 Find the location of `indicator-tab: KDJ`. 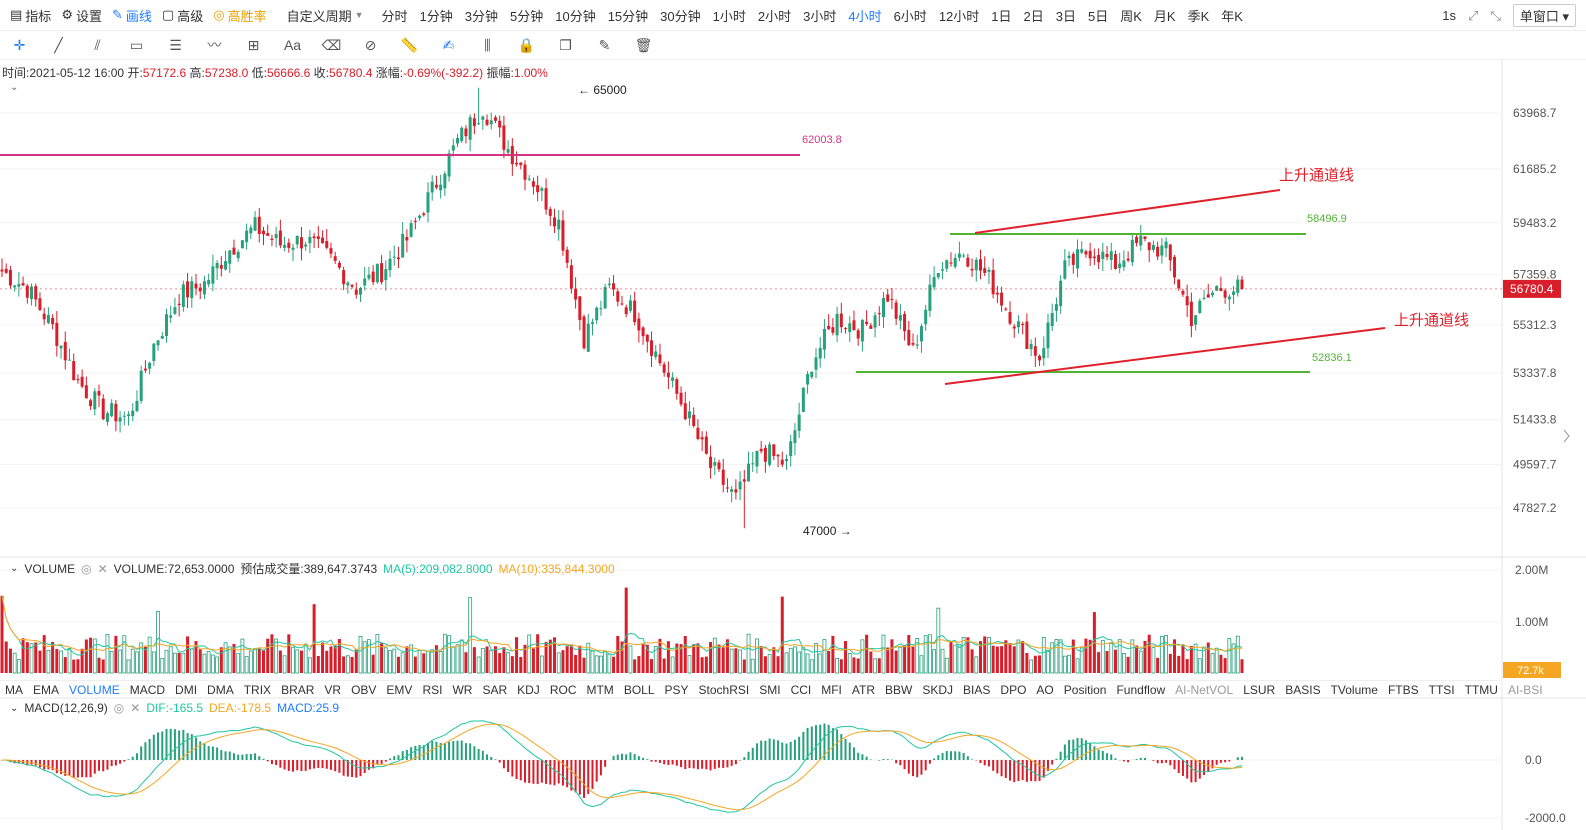

indicator-tab: KDJ is located at coordinates (528, 690).